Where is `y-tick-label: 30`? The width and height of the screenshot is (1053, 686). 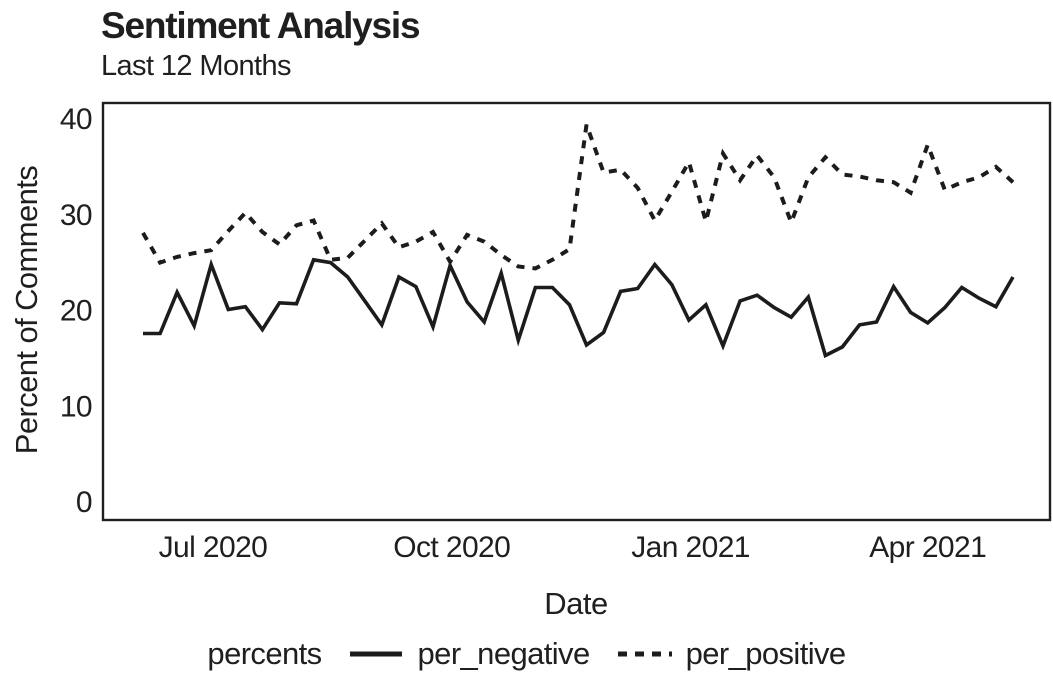
y-tick-label: 30 is located at coordinates (76, 215).